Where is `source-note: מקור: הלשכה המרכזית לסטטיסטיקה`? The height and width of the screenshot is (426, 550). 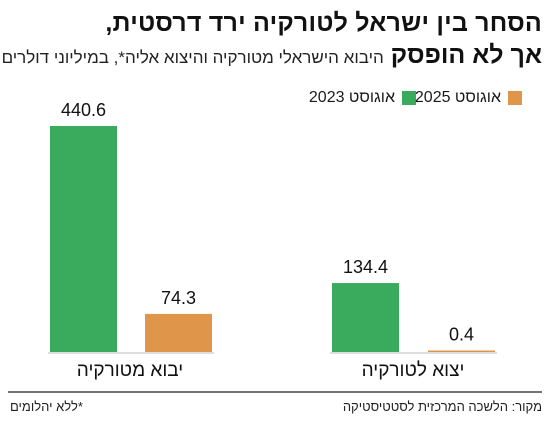
source-note: מקור: הלשכה המרכזית לסטטיסטיקה is located at coordinates (442, 406).